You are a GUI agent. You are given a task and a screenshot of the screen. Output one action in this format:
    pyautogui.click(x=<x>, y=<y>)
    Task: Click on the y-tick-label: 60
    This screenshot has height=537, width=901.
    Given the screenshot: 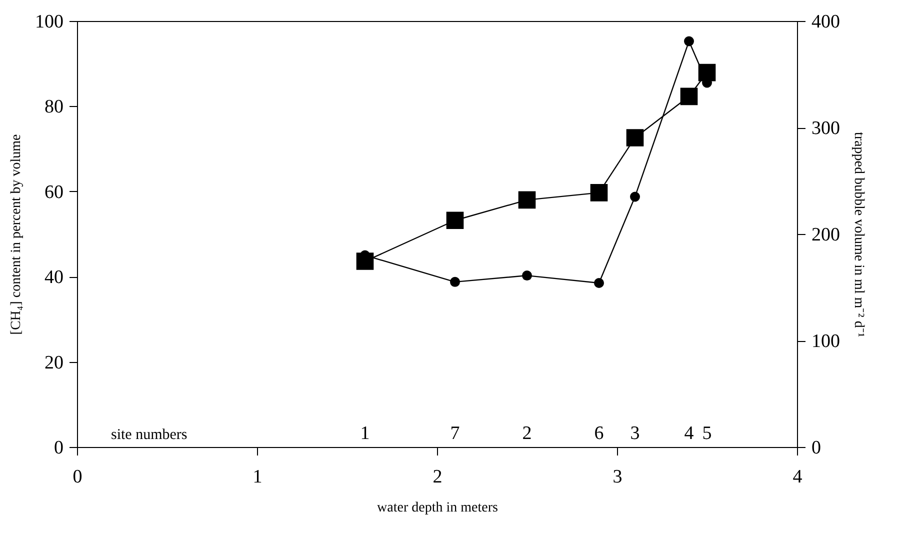 What is the action you would take?
    pyautogui.click(x=54, y=192)
    